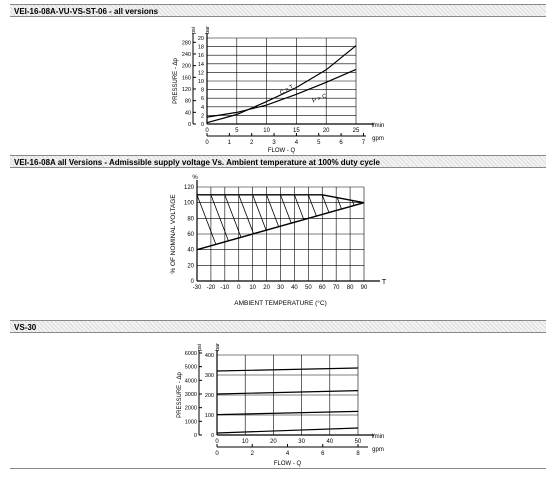  What do you see at coordinates (301, 442) in the screenshot?
I see `x-tick-label: 30` at bounding box center [301, 442].